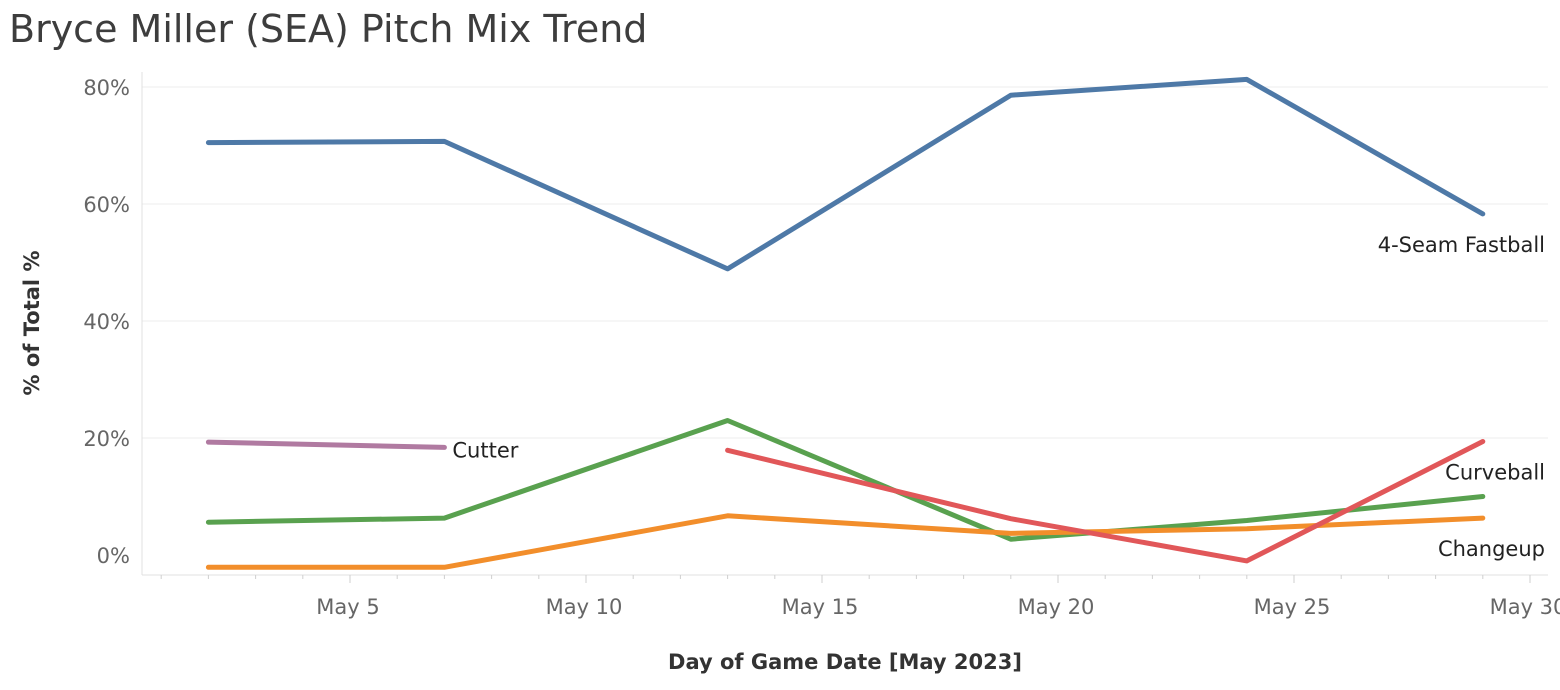 The image size is (1560, 690). Describe the element at coordinates (1525, 607) in the screenshot. I see `x-tick-label: May 30` at that location.